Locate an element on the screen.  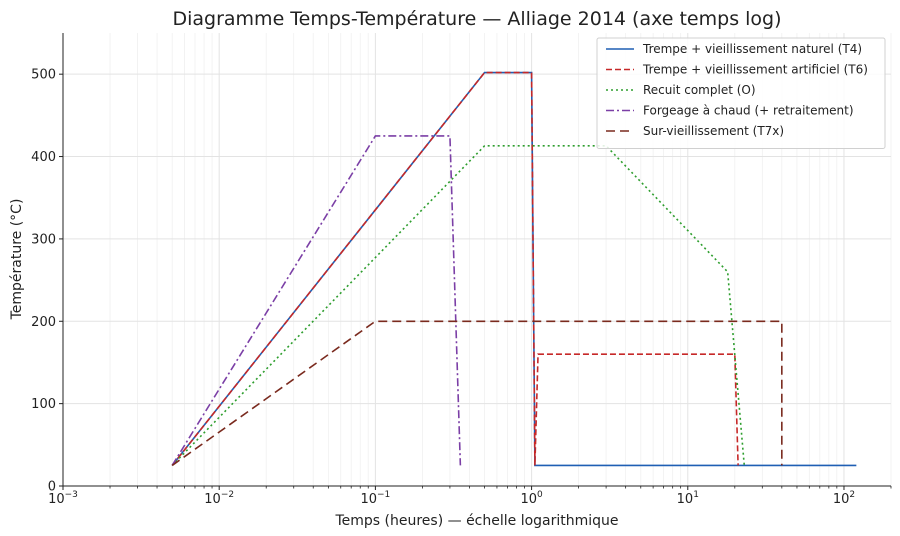
y-ticks: 0 100 200 300 400 500 is located at coordinates (47, 281).